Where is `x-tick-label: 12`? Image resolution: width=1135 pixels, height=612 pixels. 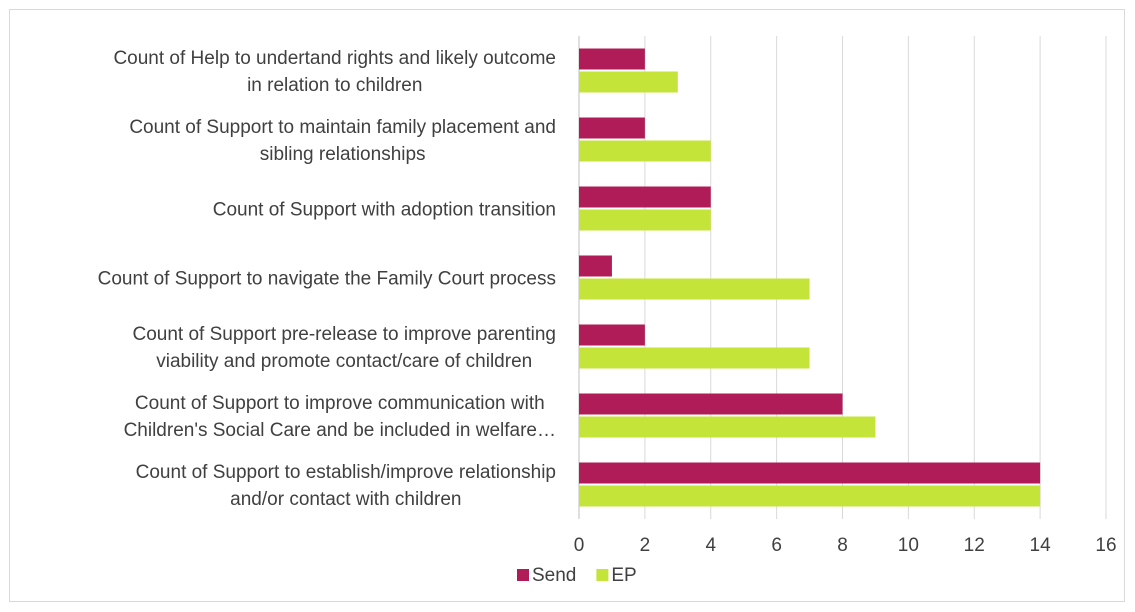
x-tick-label: 12 is located at coordinates (974, 545).